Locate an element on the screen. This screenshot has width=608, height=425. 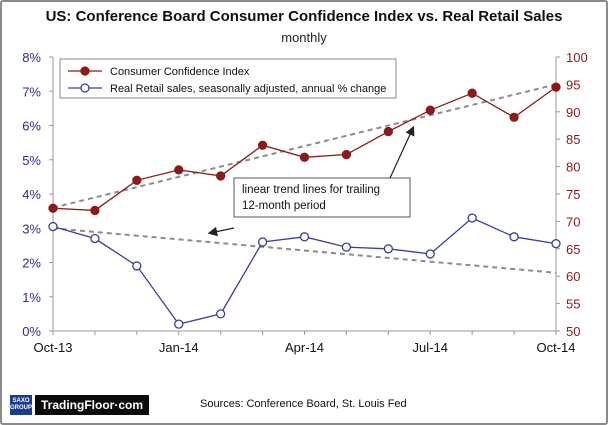
tradingfloor-logo: SAXO GROUP TradingFloor·com is located at coordinates (79, 405).